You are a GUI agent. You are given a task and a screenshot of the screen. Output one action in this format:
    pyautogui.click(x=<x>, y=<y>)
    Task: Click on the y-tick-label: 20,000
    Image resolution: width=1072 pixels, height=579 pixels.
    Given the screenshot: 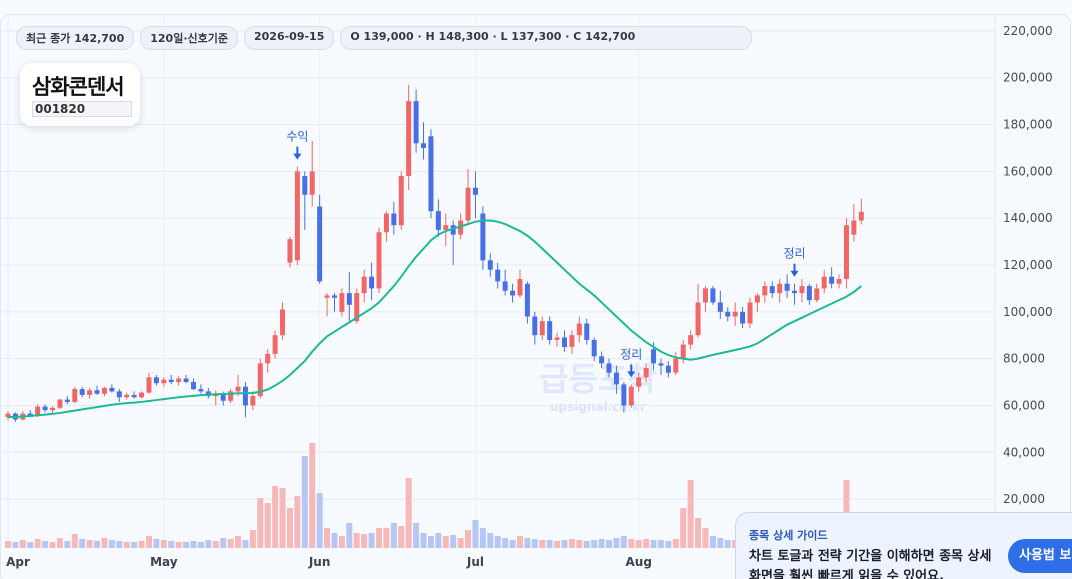 What is the action you would take?
    pyautogui.click(x=1024, y=499)
    